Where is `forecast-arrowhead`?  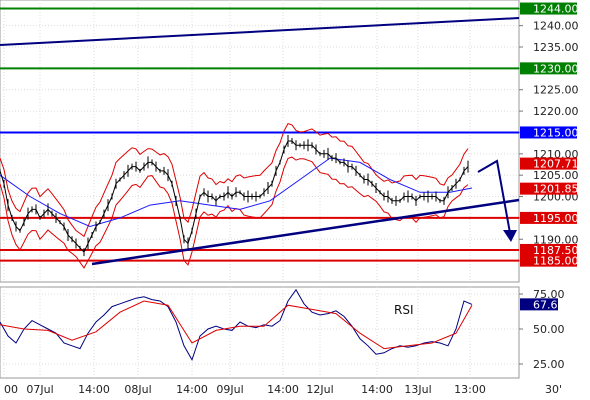
forecast-arrowhead is located at coordinates (510, 236).